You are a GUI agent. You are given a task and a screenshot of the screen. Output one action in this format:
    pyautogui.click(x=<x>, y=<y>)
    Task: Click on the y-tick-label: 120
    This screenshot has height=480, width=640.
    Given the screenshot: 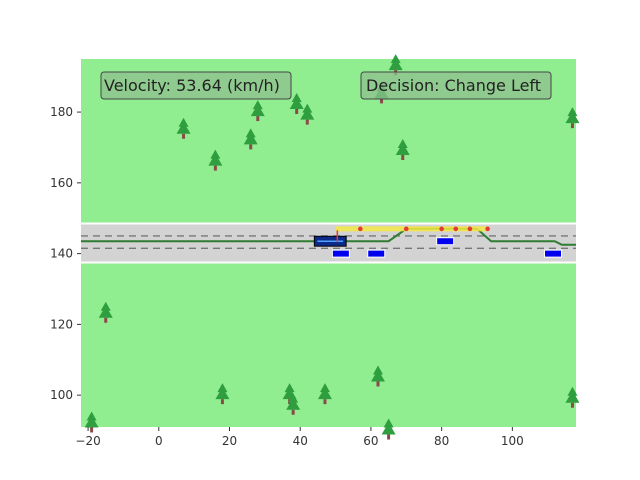 What is the action you would take?
    pyautogui.click(x=61, y=324)
    